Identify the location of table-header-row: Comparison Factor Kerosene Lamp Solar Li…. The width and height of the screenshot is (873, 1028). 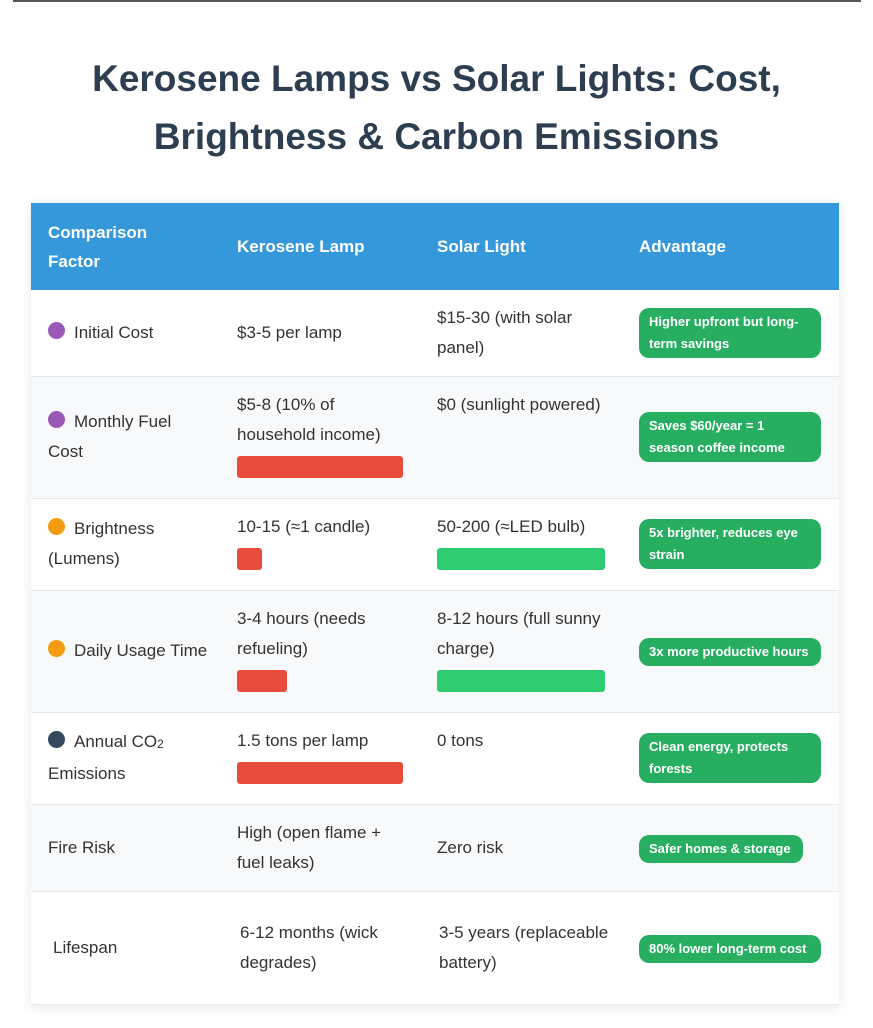
(435, 246).